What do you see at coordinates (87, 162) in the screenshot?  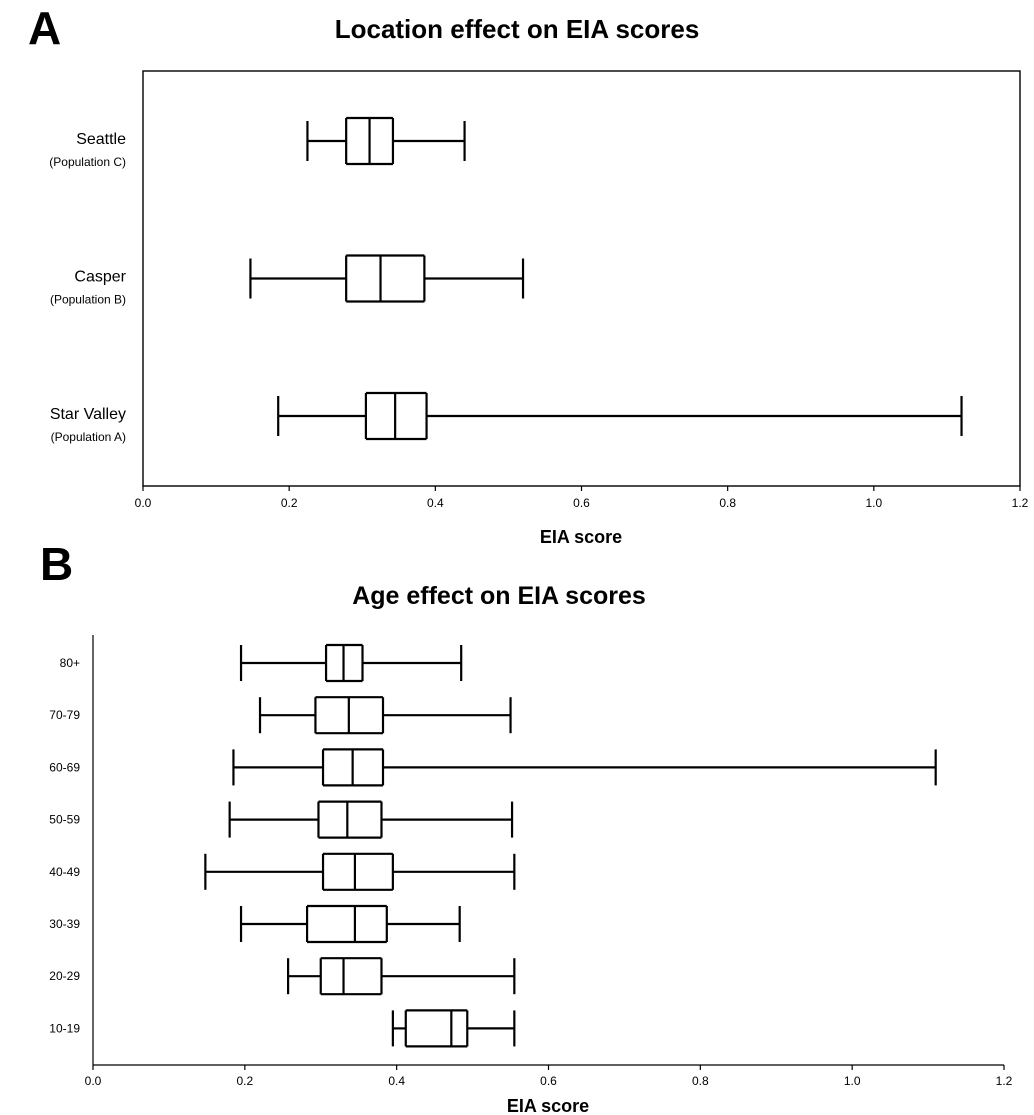 I see `category-sublabel: (Population C)` at bounding box center [87, 162].